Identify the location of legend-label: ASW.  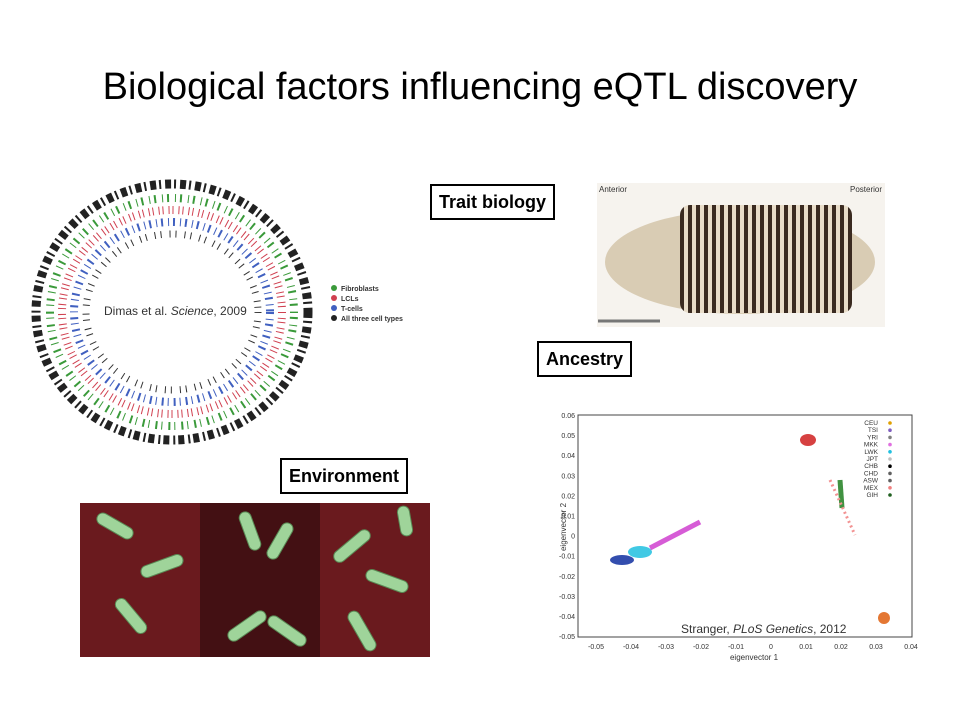
(871, 481).